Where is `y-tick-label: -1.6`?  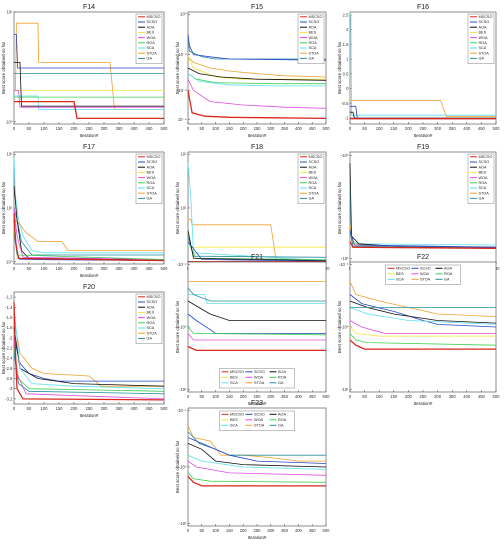 y-tick-label: -1.6 is located at coordinates (9, 317).